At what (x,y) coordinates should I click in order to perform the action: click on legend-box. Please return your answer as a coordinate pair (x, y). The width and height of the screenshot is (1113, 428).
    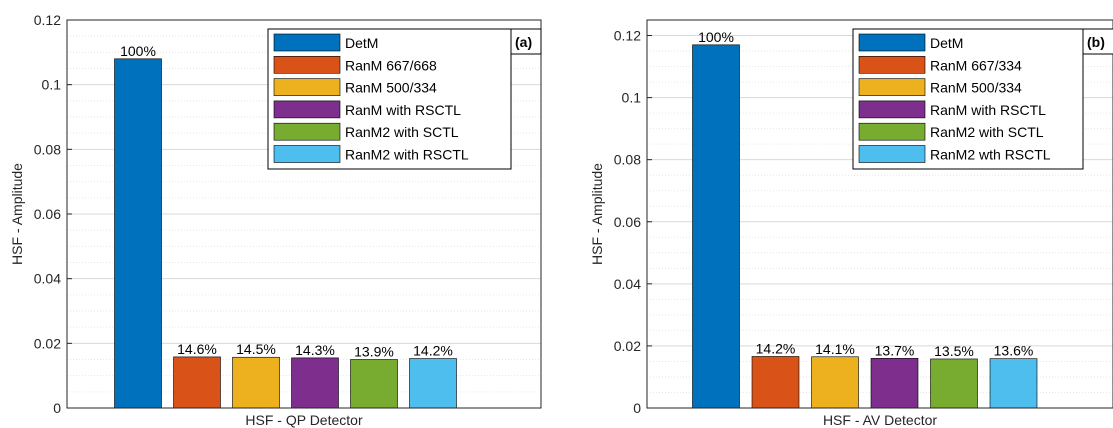
    Looking at the image, I should click on (968, 99).